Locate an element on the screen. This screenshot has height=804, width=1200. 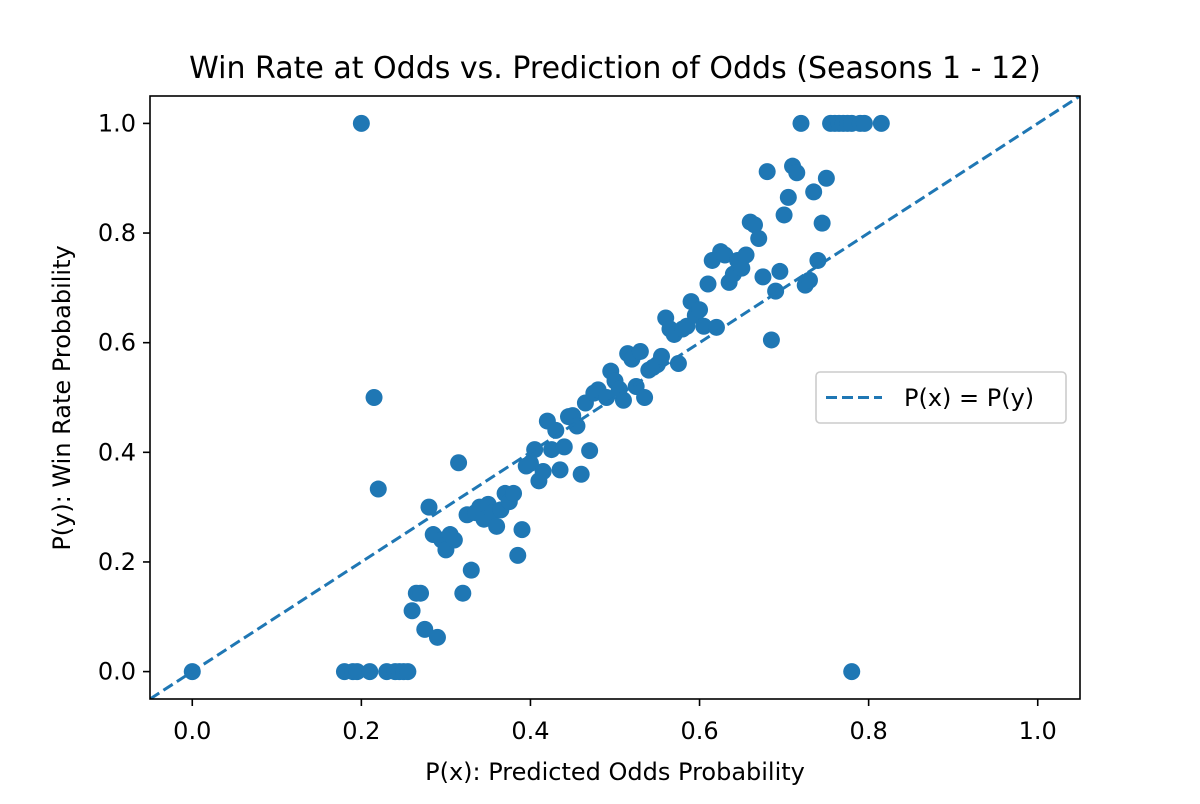
y-axis: 0.0 0.2 0.4 0.6 0.8 1.0 is located at coordinates (124, 397).